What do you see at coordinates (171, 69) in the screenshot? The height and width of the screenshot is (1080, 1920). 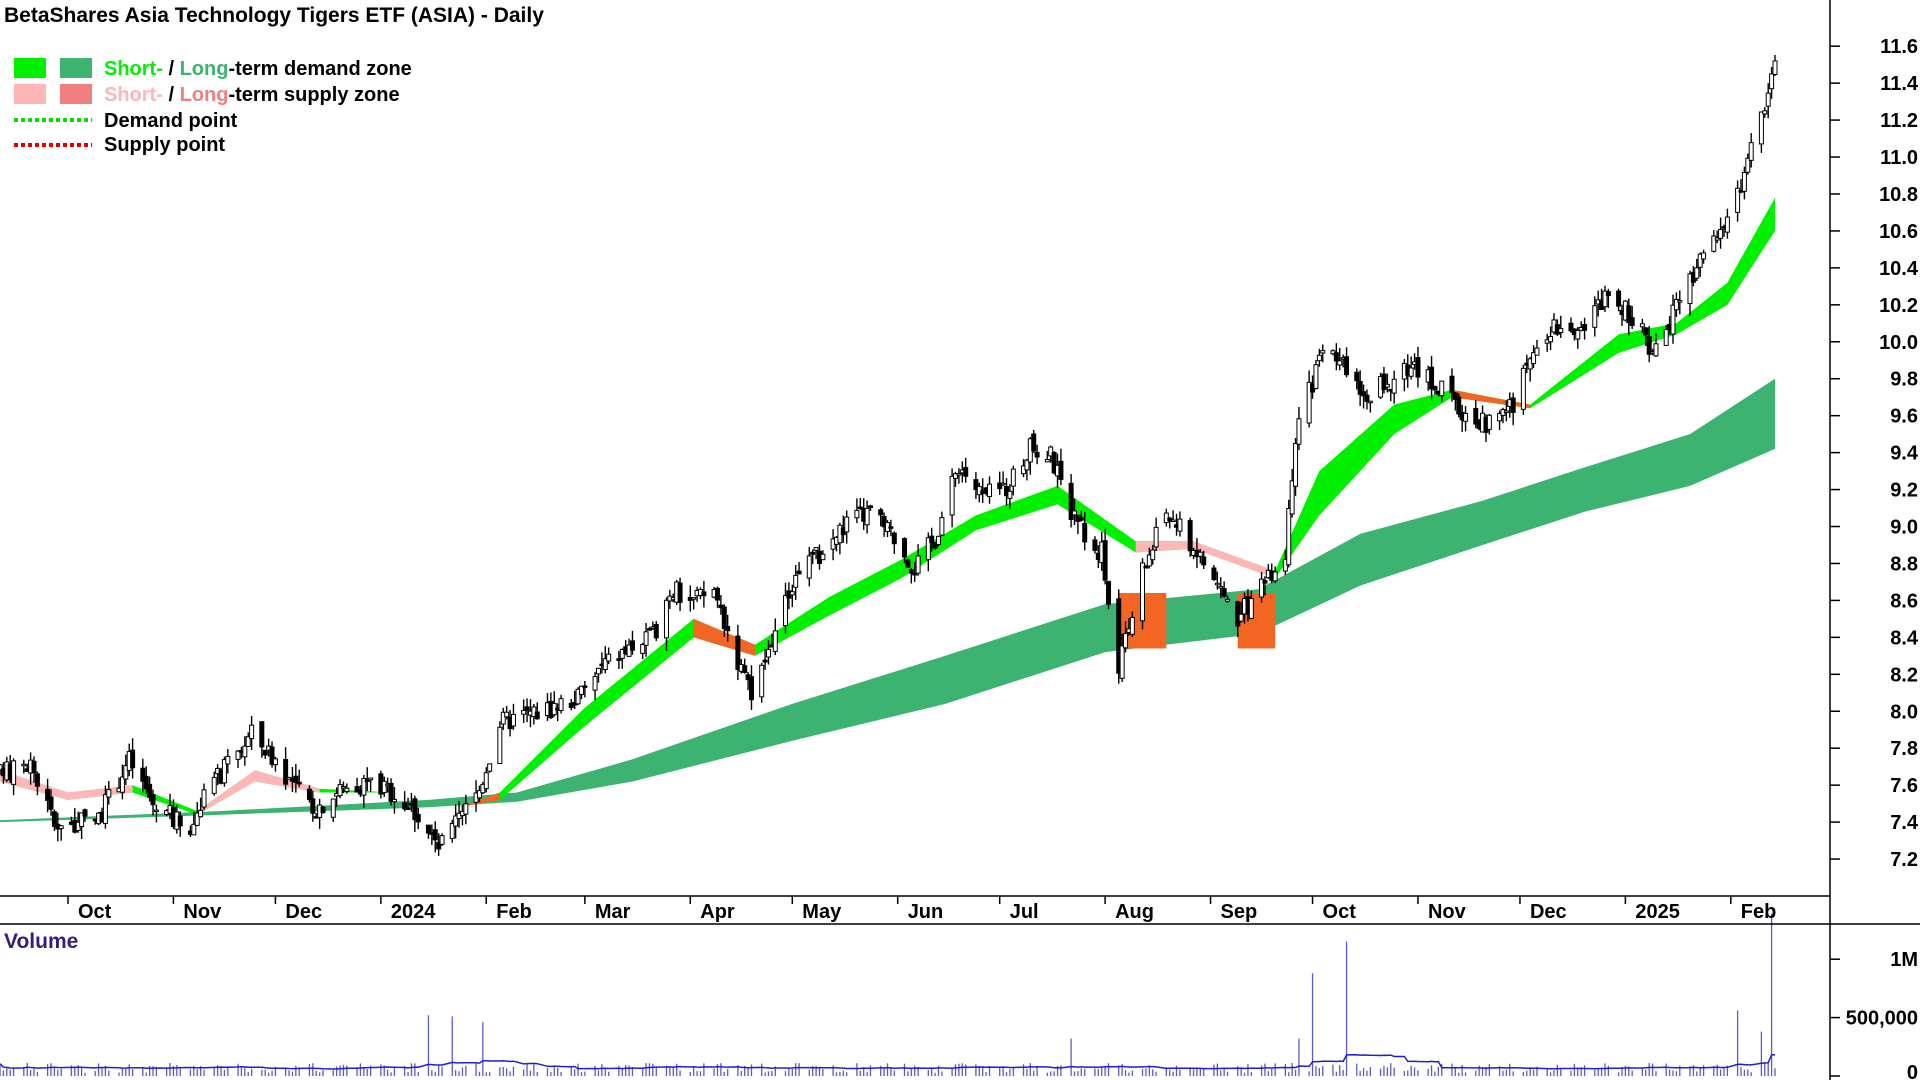 I see `legend-demand-sep: /` at bounding box center [171, 69].